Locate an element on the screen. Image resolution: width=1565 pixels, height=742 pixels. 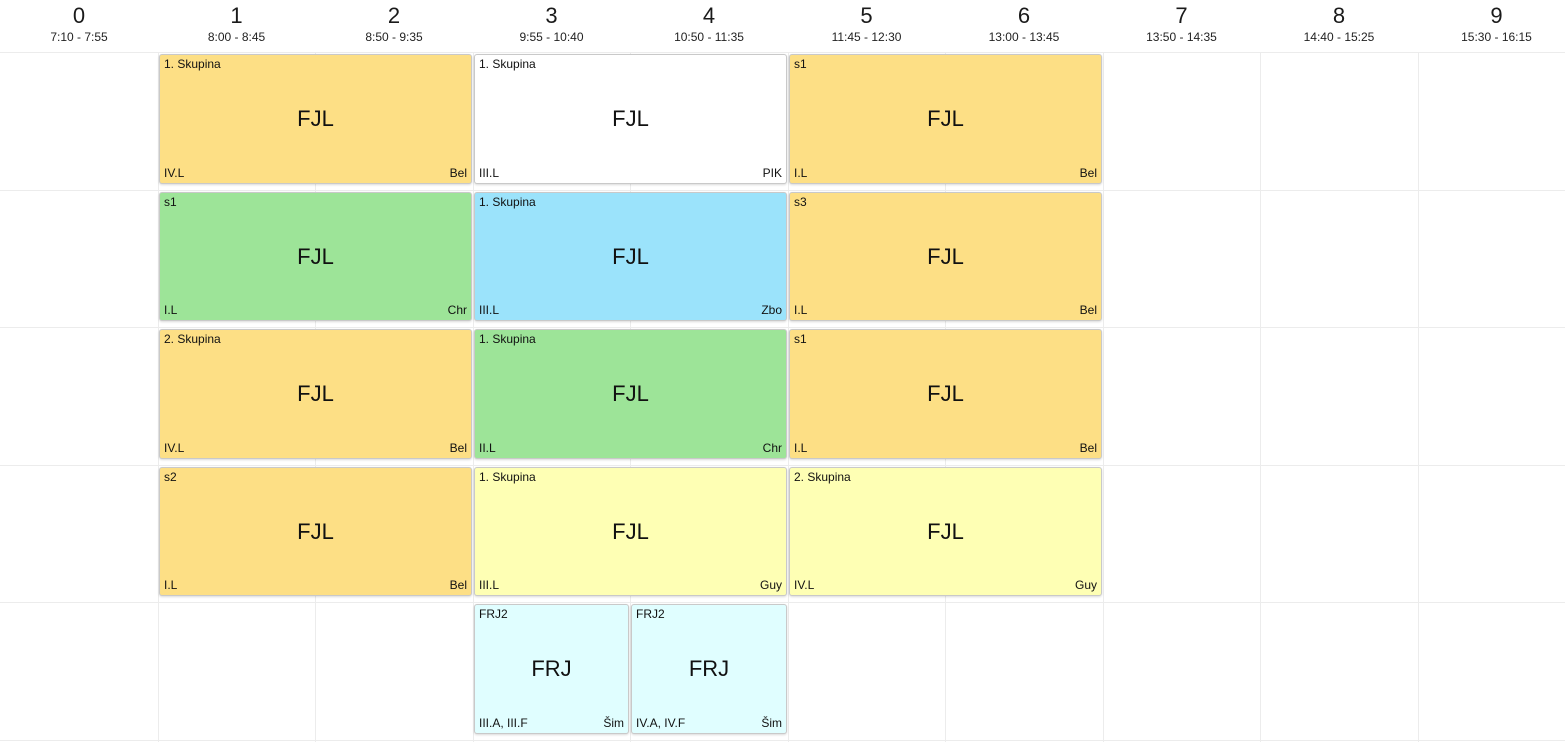
period-number: 1 is located at coordinates (236, 15).